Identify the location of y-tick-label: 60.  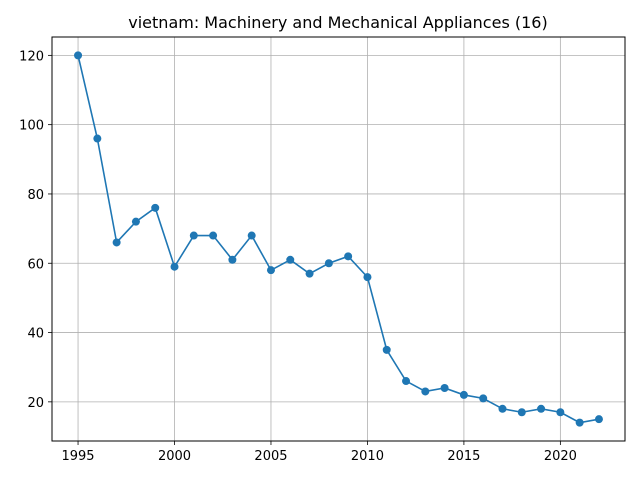
(35, 264).